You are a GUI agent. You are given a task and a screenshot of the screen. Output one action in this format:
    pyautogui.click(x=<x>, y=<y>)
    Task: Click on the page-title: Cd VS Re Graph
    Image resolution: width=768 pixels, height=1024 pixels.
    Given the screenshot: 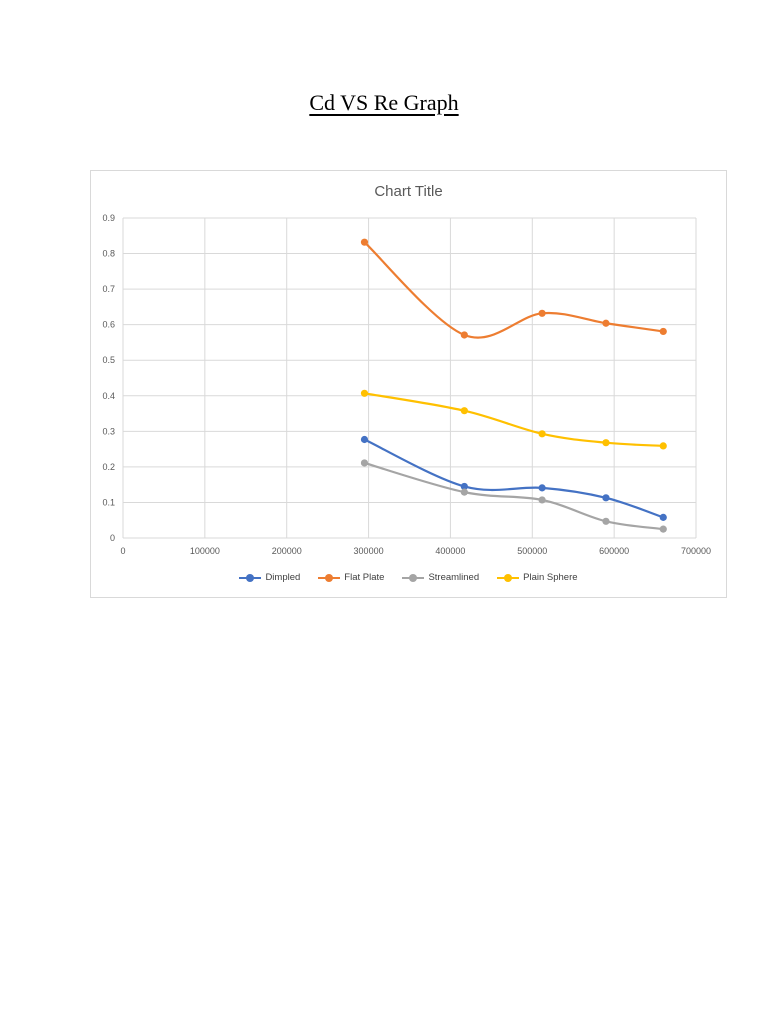 What is the action you would take?
    pyautogui.click(x=384, y=103)
    